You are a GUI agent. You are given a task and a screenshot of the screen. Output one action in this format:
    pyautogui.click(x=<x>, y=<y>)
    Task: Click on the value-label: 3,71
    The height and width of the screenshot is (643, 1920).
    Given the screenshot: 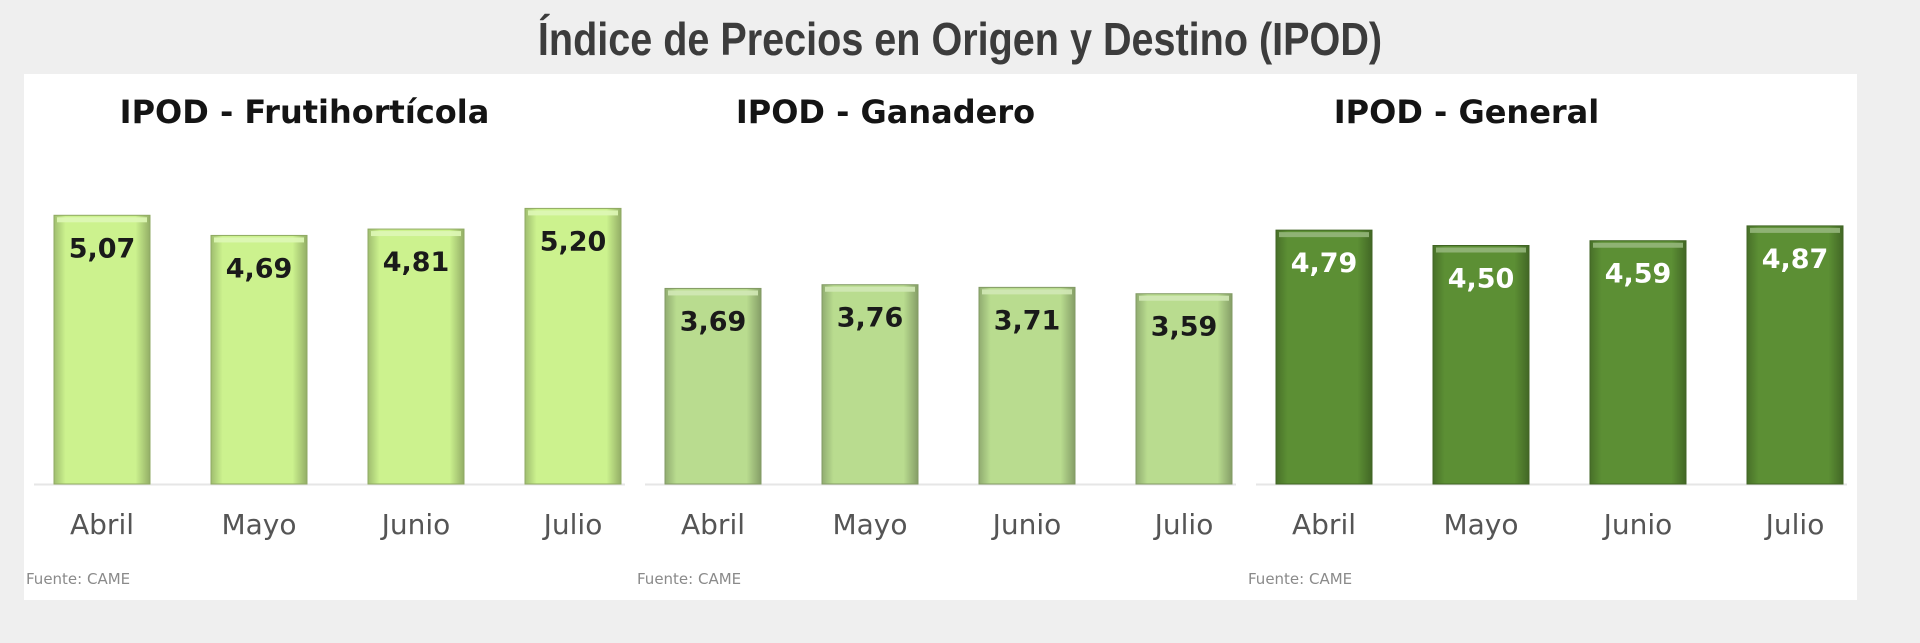 What is the action you would take?
    pyautogui.click(x=1027, y=320)
    